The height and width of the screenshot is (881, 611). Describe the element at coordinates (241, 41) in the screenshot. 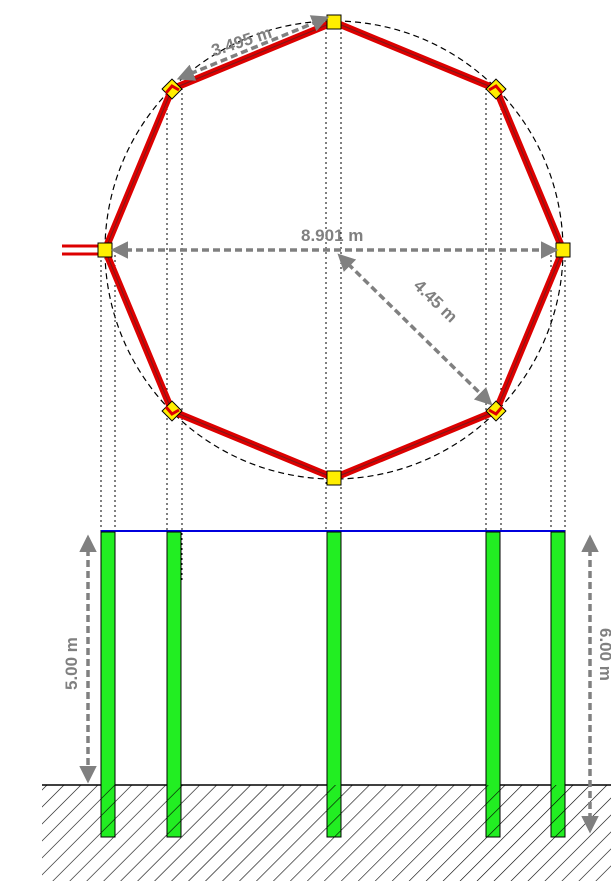

I see `side-length-label: 3.495 m` at that location.